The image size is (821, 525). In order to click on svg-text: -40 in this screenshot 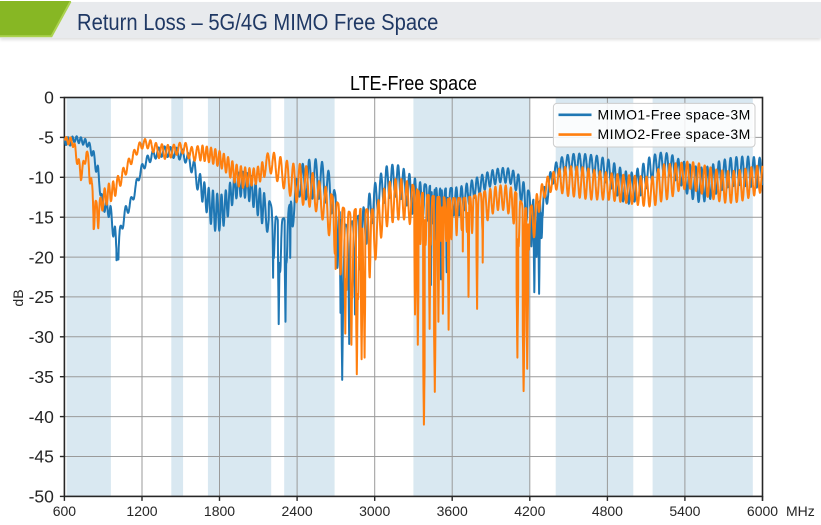, I will do `click(42, 417)`.